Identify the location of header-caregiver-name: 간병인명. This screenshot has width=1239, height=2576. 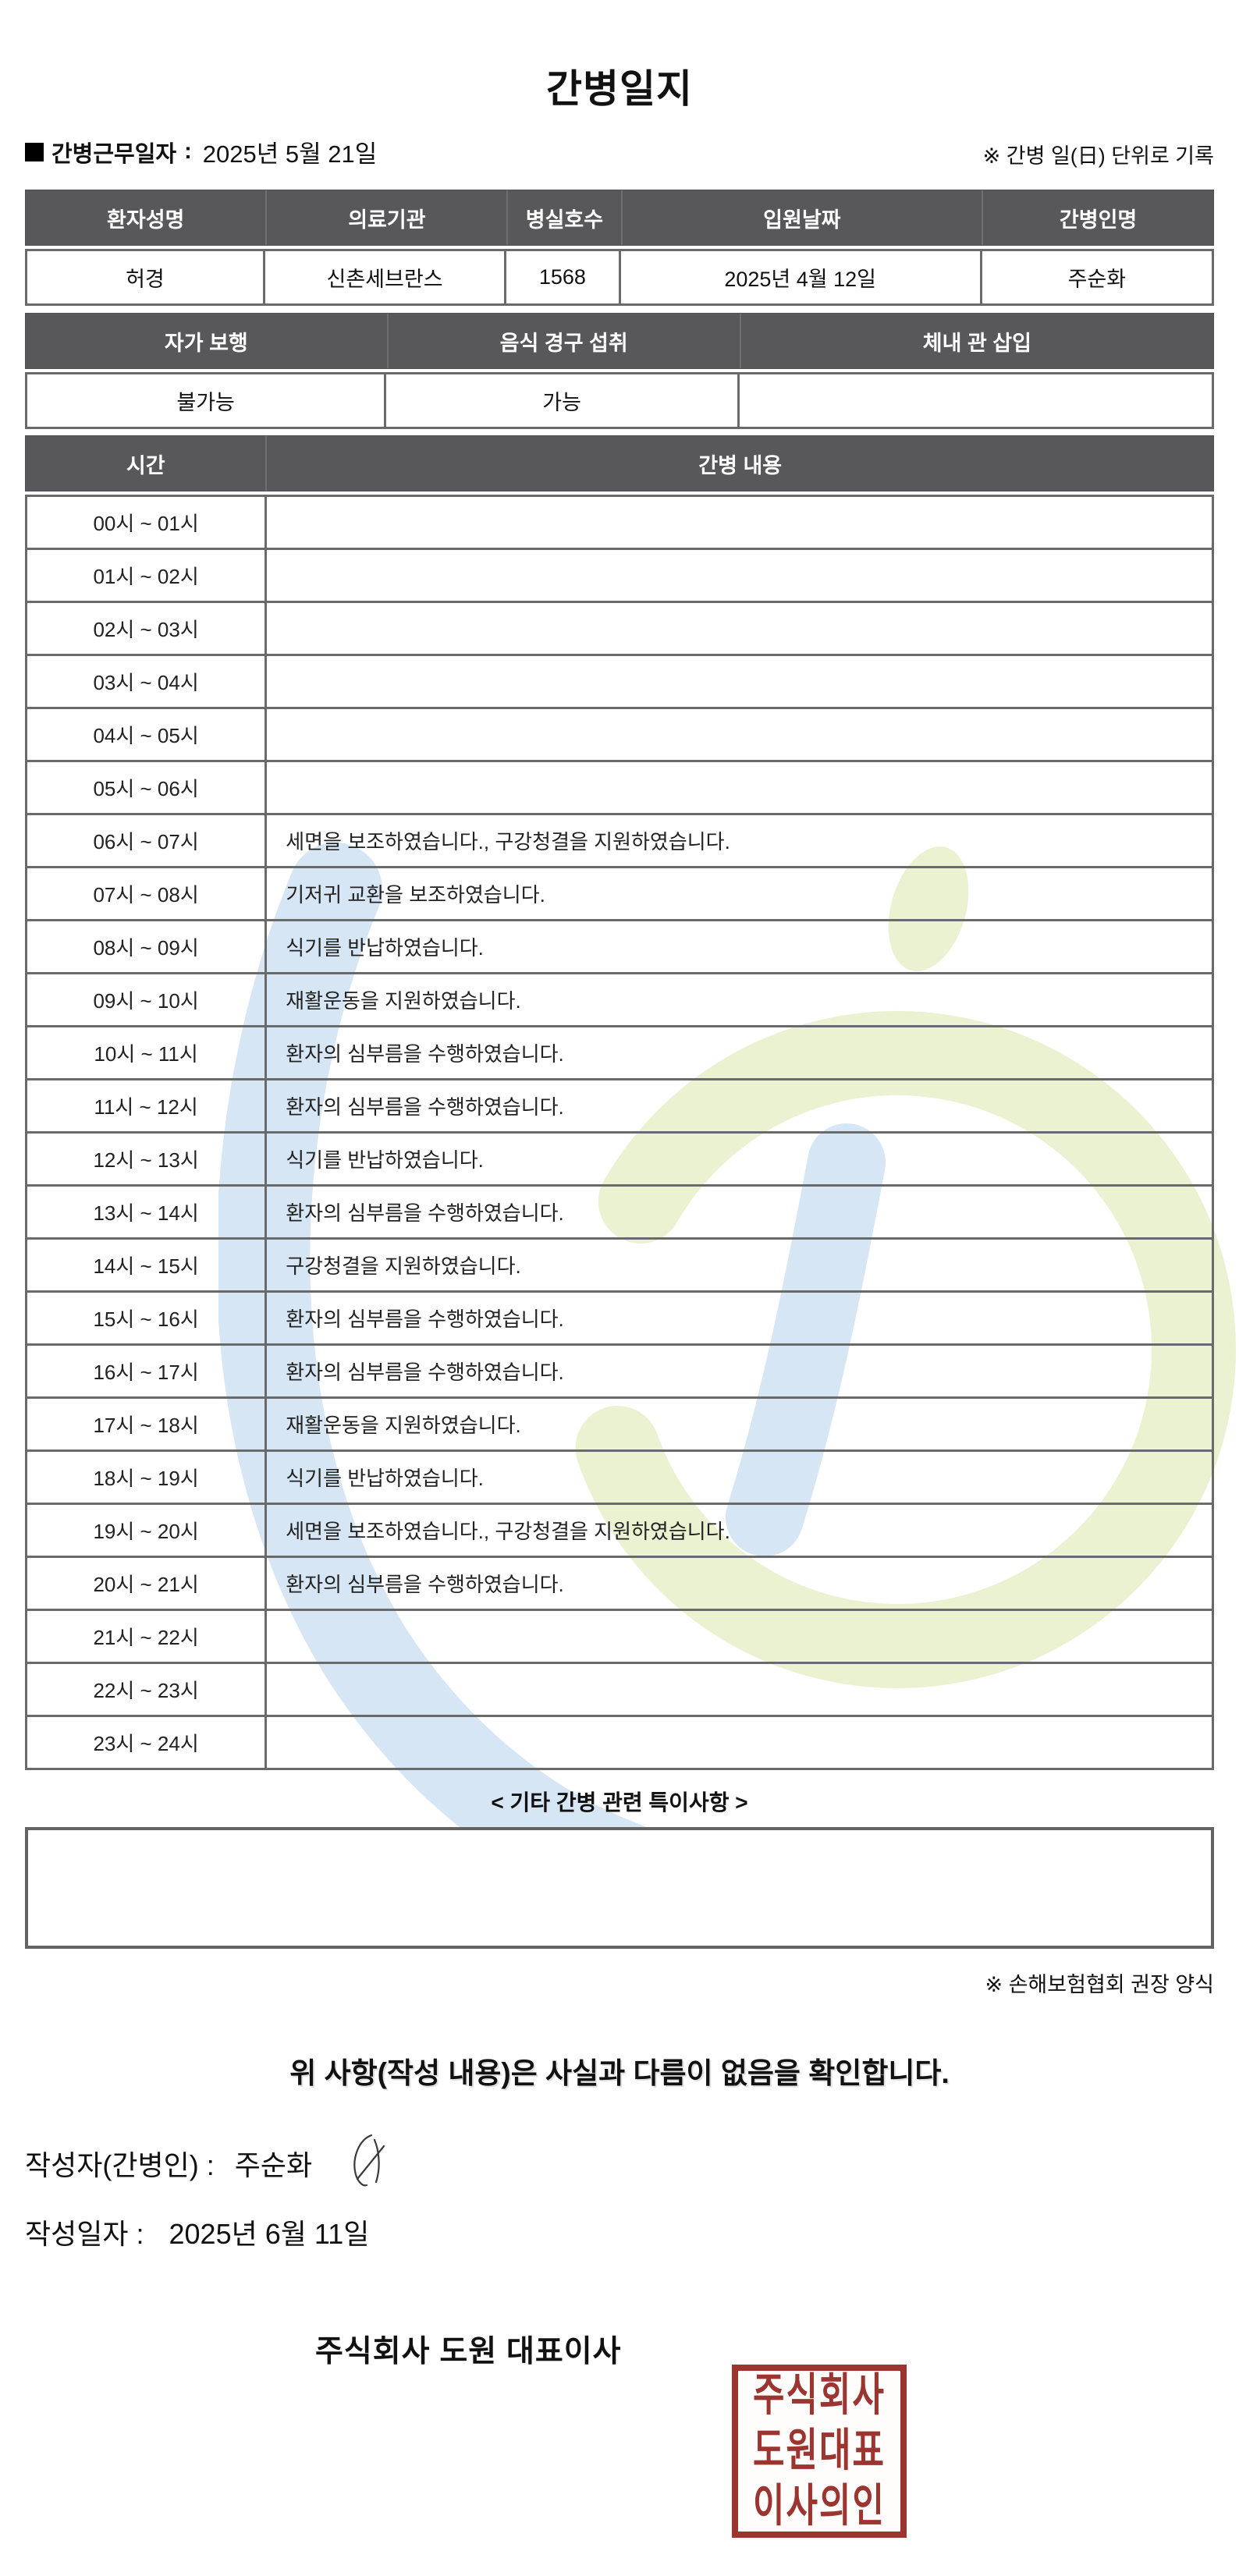
(1097, 217).